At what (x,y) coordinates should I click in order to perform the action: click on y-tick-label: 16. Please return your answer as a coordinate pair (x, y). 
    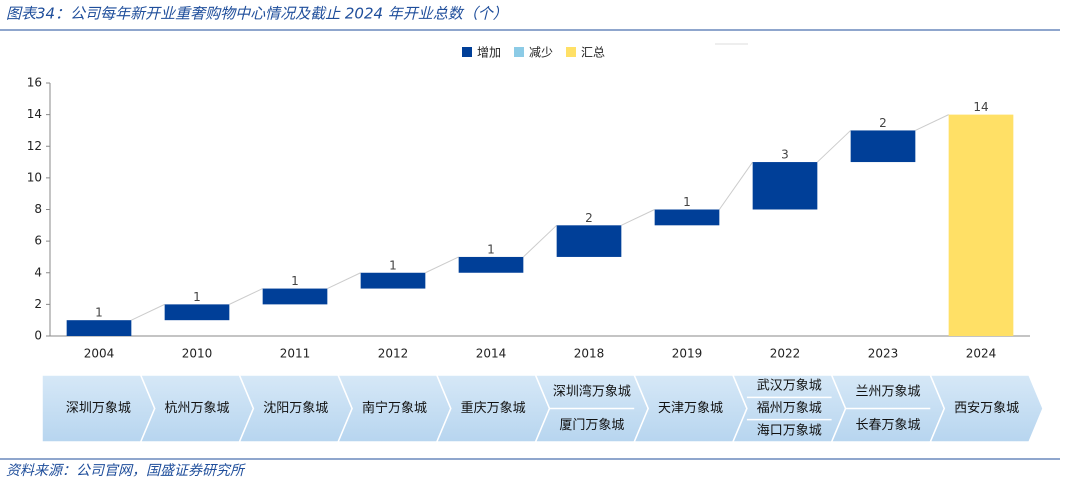
    Looking at the image, I should click on (34, 83).